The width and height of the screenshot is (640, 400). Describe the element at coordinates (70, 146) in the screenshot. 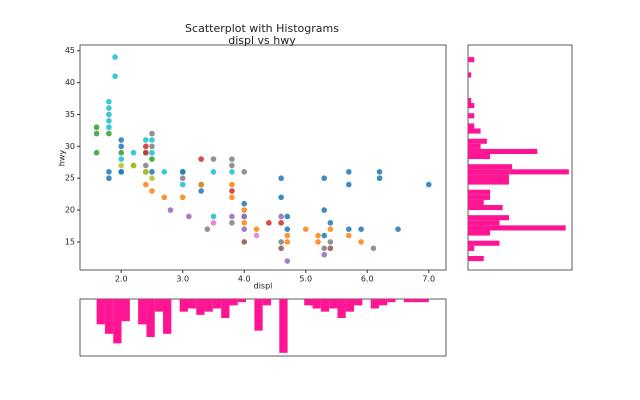

I see `y-tick-label: 30` at that location.